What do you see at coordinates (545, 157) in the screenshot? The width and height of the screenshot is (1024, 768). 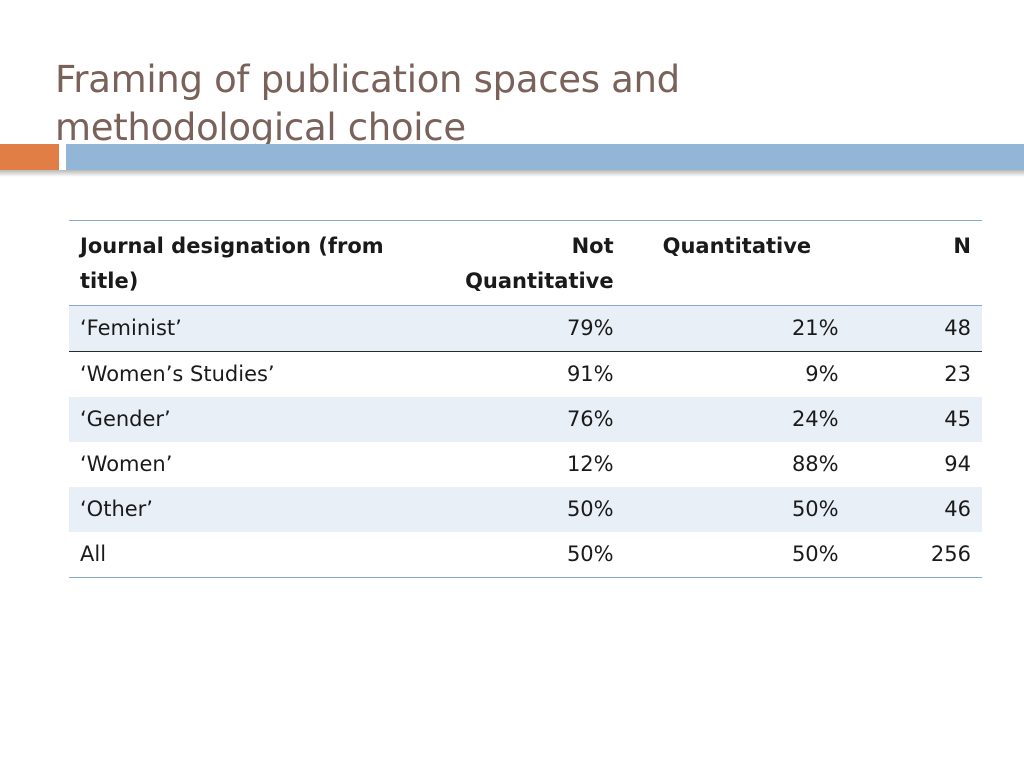 I see `accent-bar-blue` at bounding box center [545, 157].